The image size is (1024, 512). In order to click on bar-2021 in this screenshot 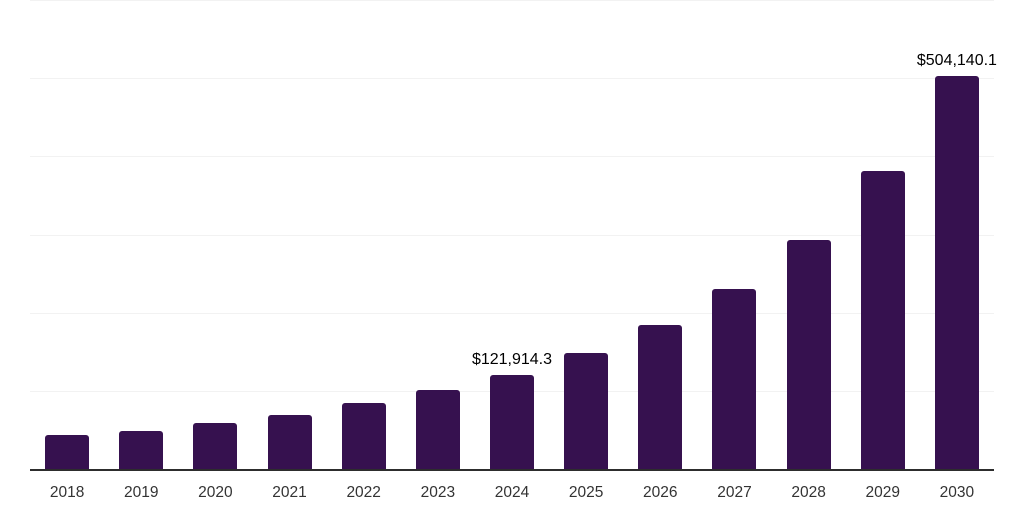, I will do `click(289, 442)`.